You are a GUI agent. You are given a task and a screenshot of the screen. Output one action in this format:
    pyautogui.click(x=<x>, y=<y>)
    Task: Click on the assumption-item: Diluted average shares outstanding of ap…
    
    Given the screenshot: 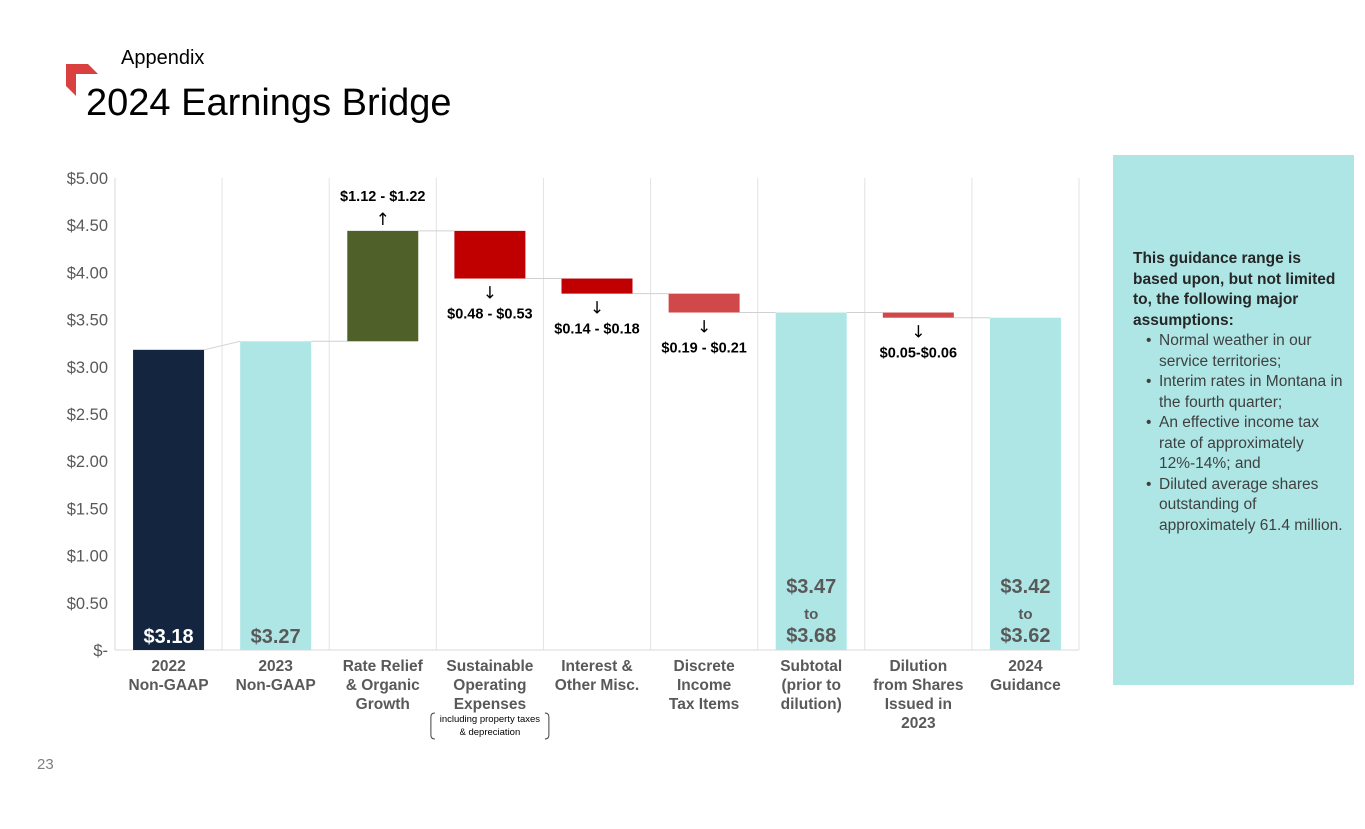 What is the action you would take?
    pyautogui.click(x=1238, y=506)
    